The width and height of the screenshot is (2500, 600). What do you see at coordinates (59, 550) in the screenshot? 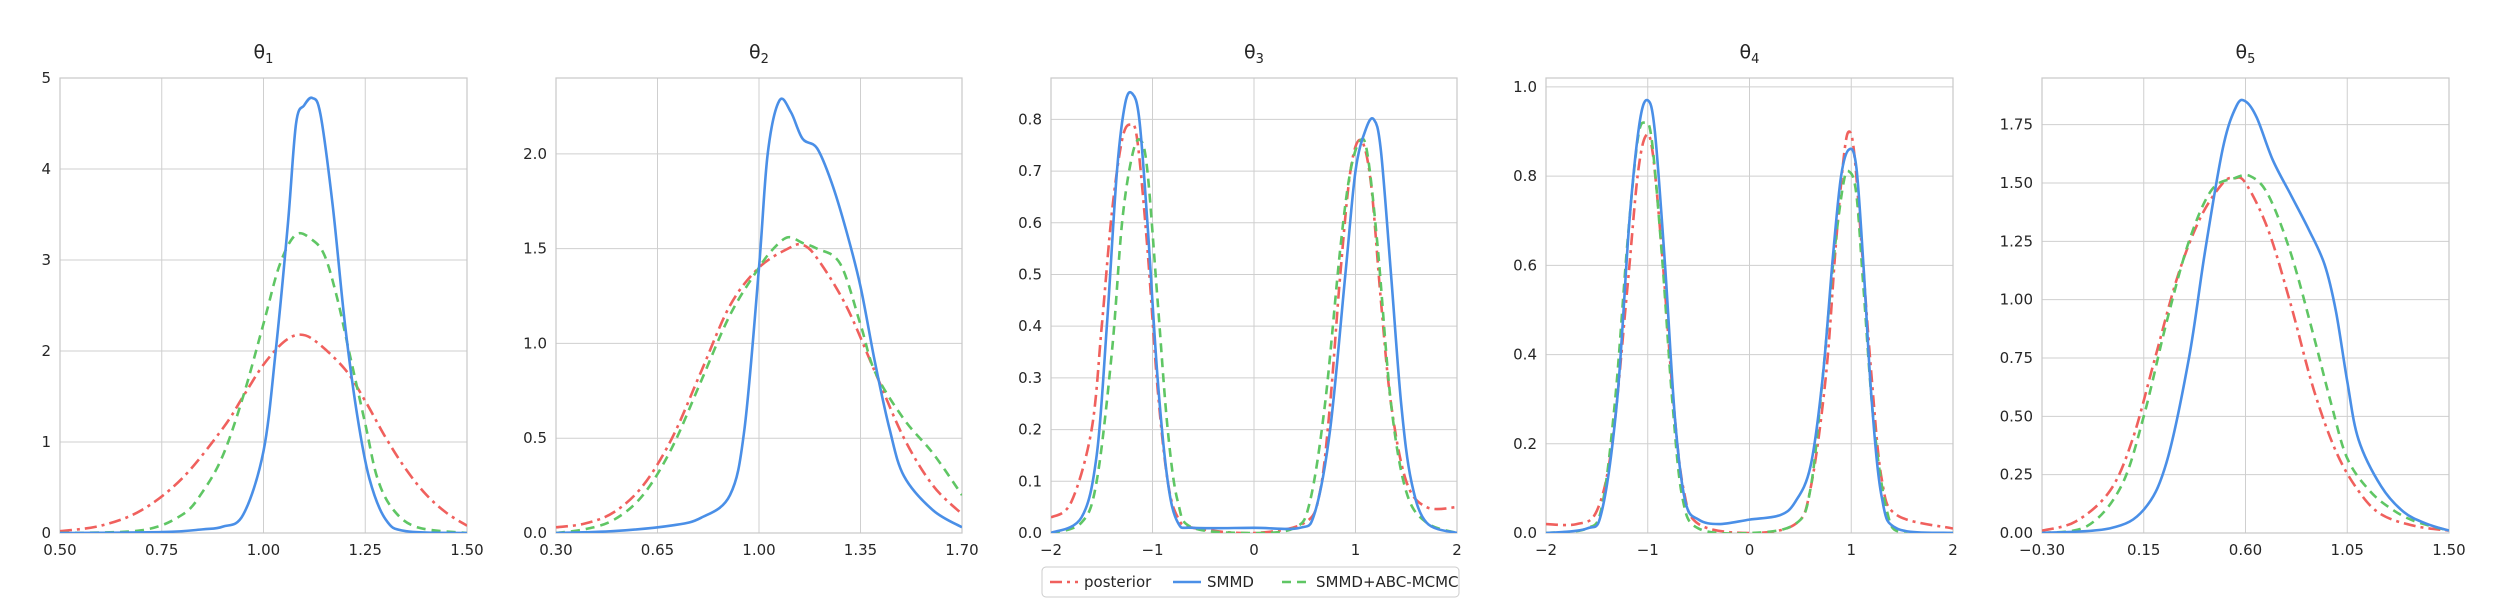
I see `x-tick-label: 0.50` at bounding box center [59, 550].